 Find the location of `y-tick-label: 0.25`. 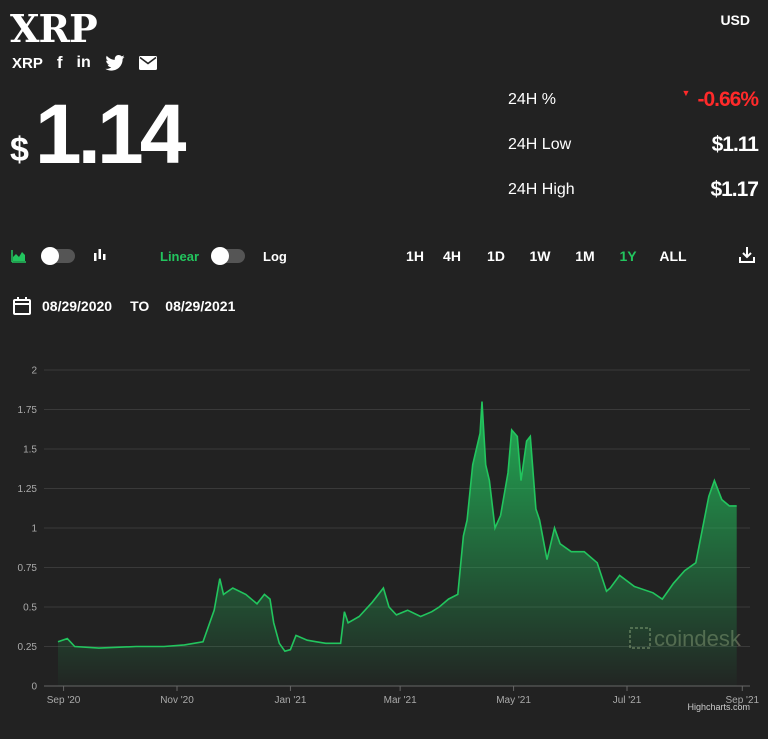

y-tick-label: 0.25 is located at coordinates (28, 647).